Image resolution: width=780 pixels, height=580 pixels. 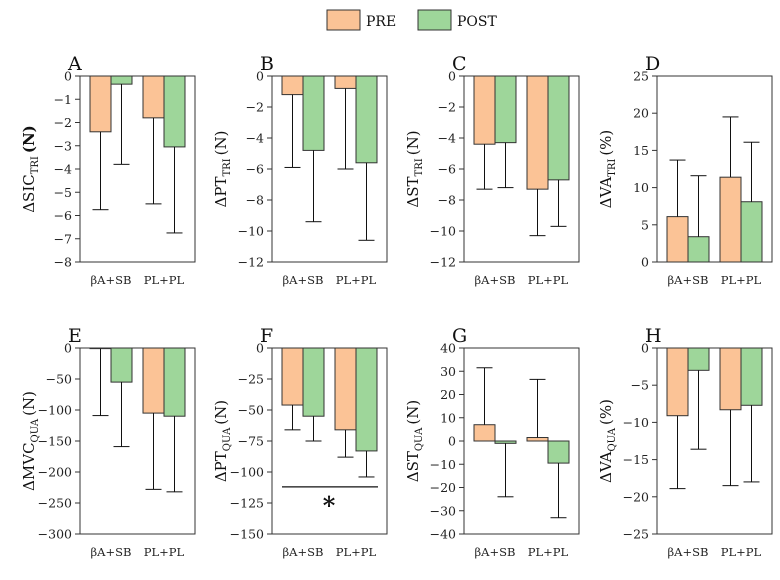 What do you see at coordinates (443, 231) in the screenshot?
I see `y-tick-label: −10` at bounding box center [443, 231].